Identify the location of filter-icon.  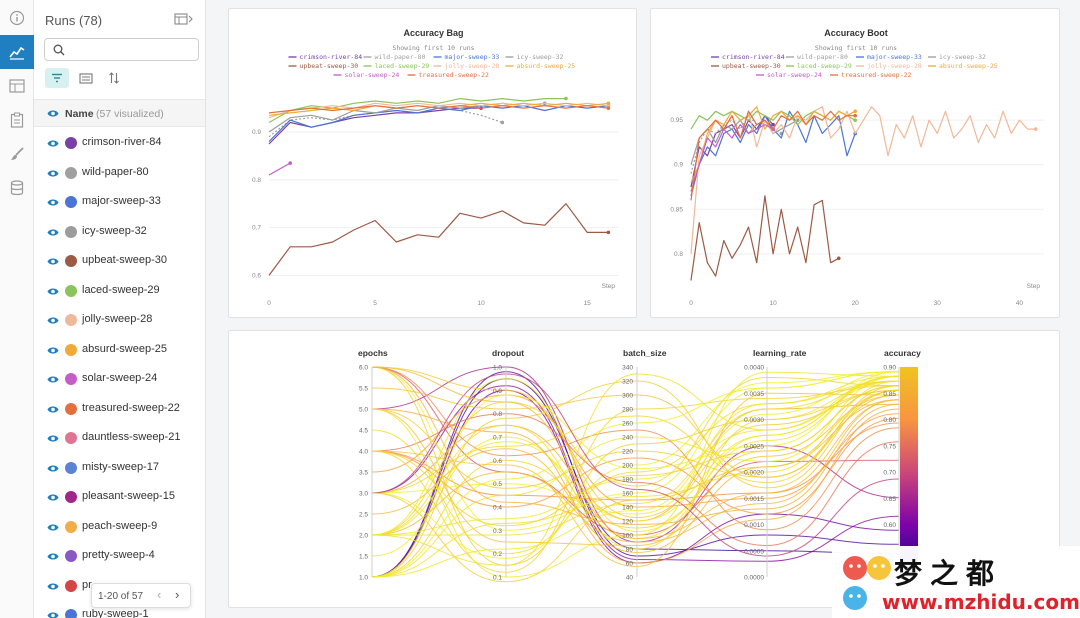
(57, 78).